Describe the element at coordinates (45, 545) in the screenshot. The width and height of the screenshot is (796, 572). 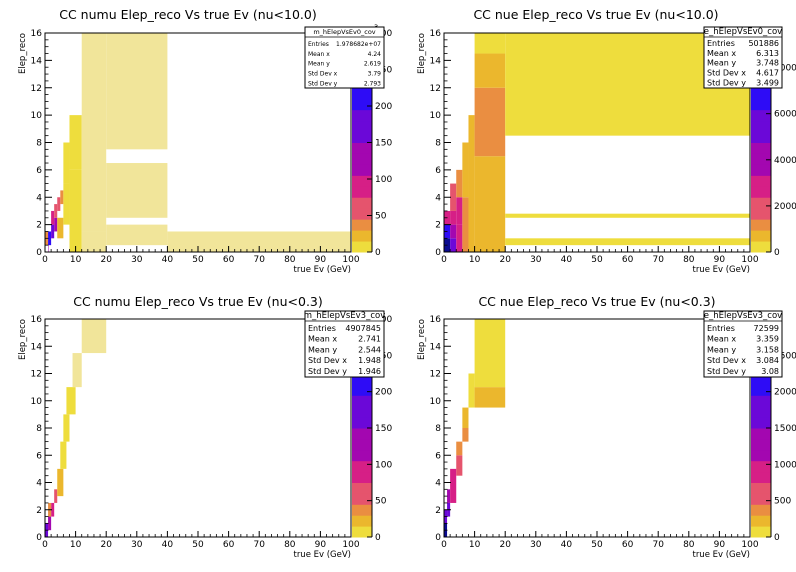
I see `x-tick-label: 0` at that location.